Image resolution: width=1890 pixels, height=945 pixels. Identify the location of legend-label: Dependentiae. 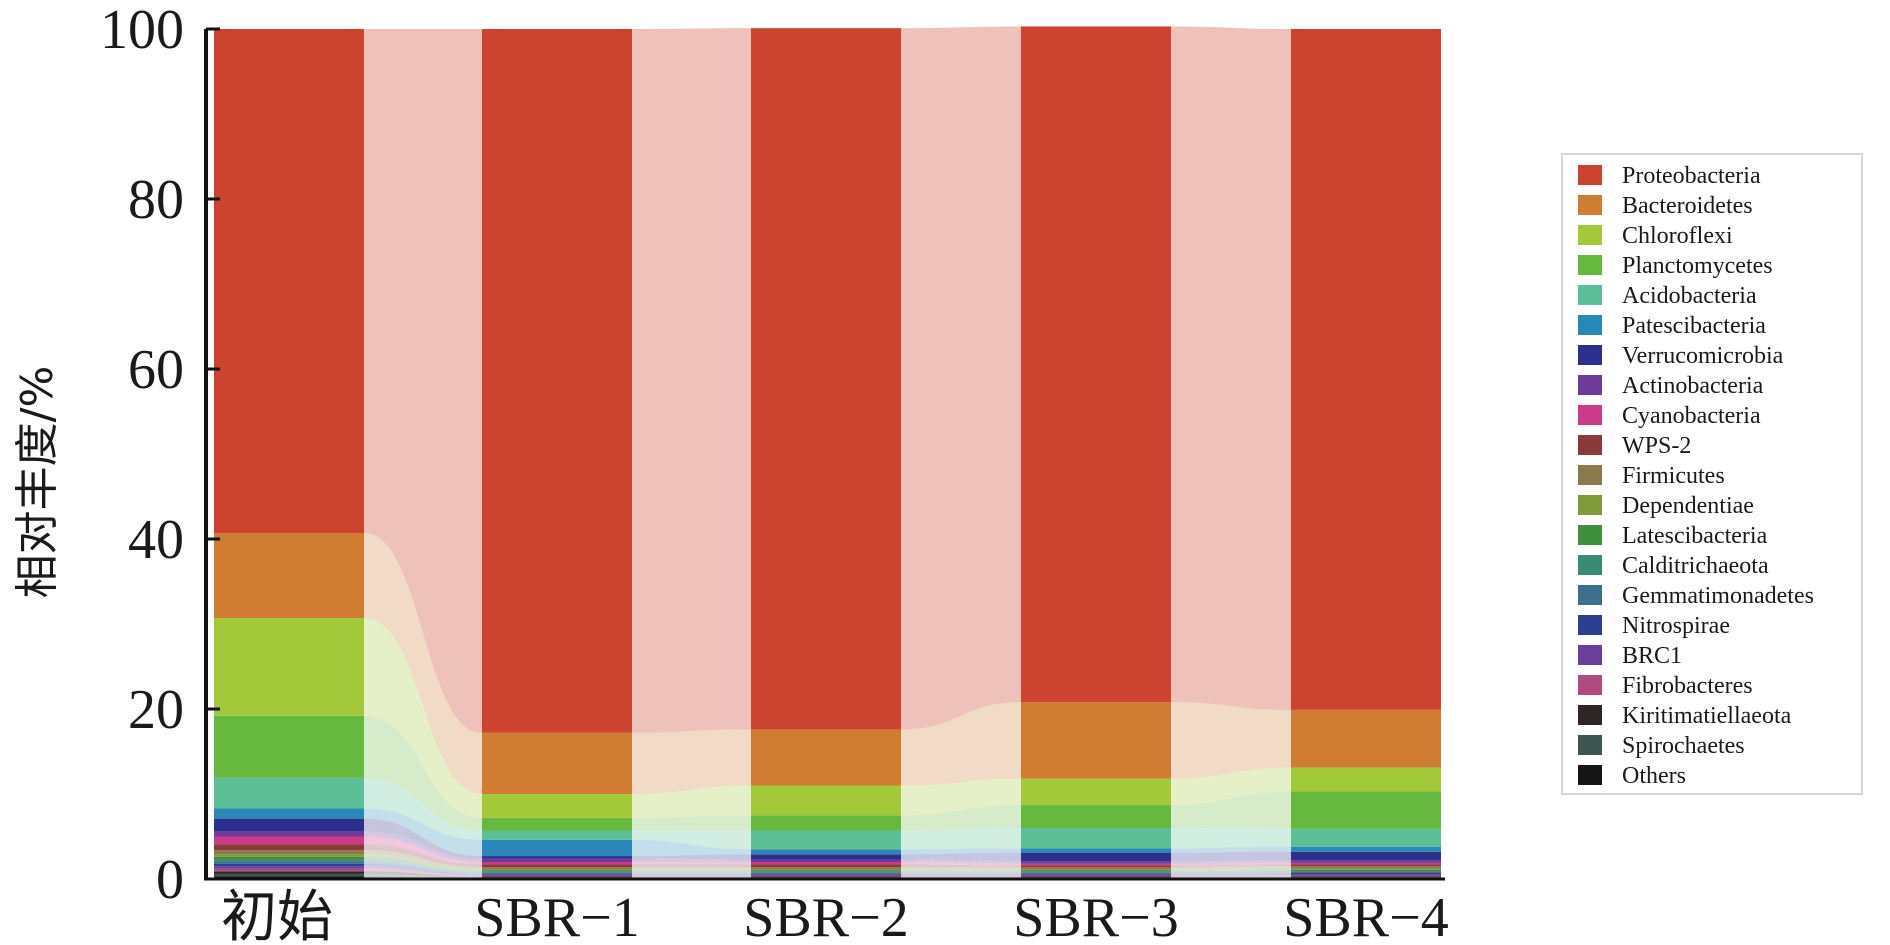
(1688, 506).